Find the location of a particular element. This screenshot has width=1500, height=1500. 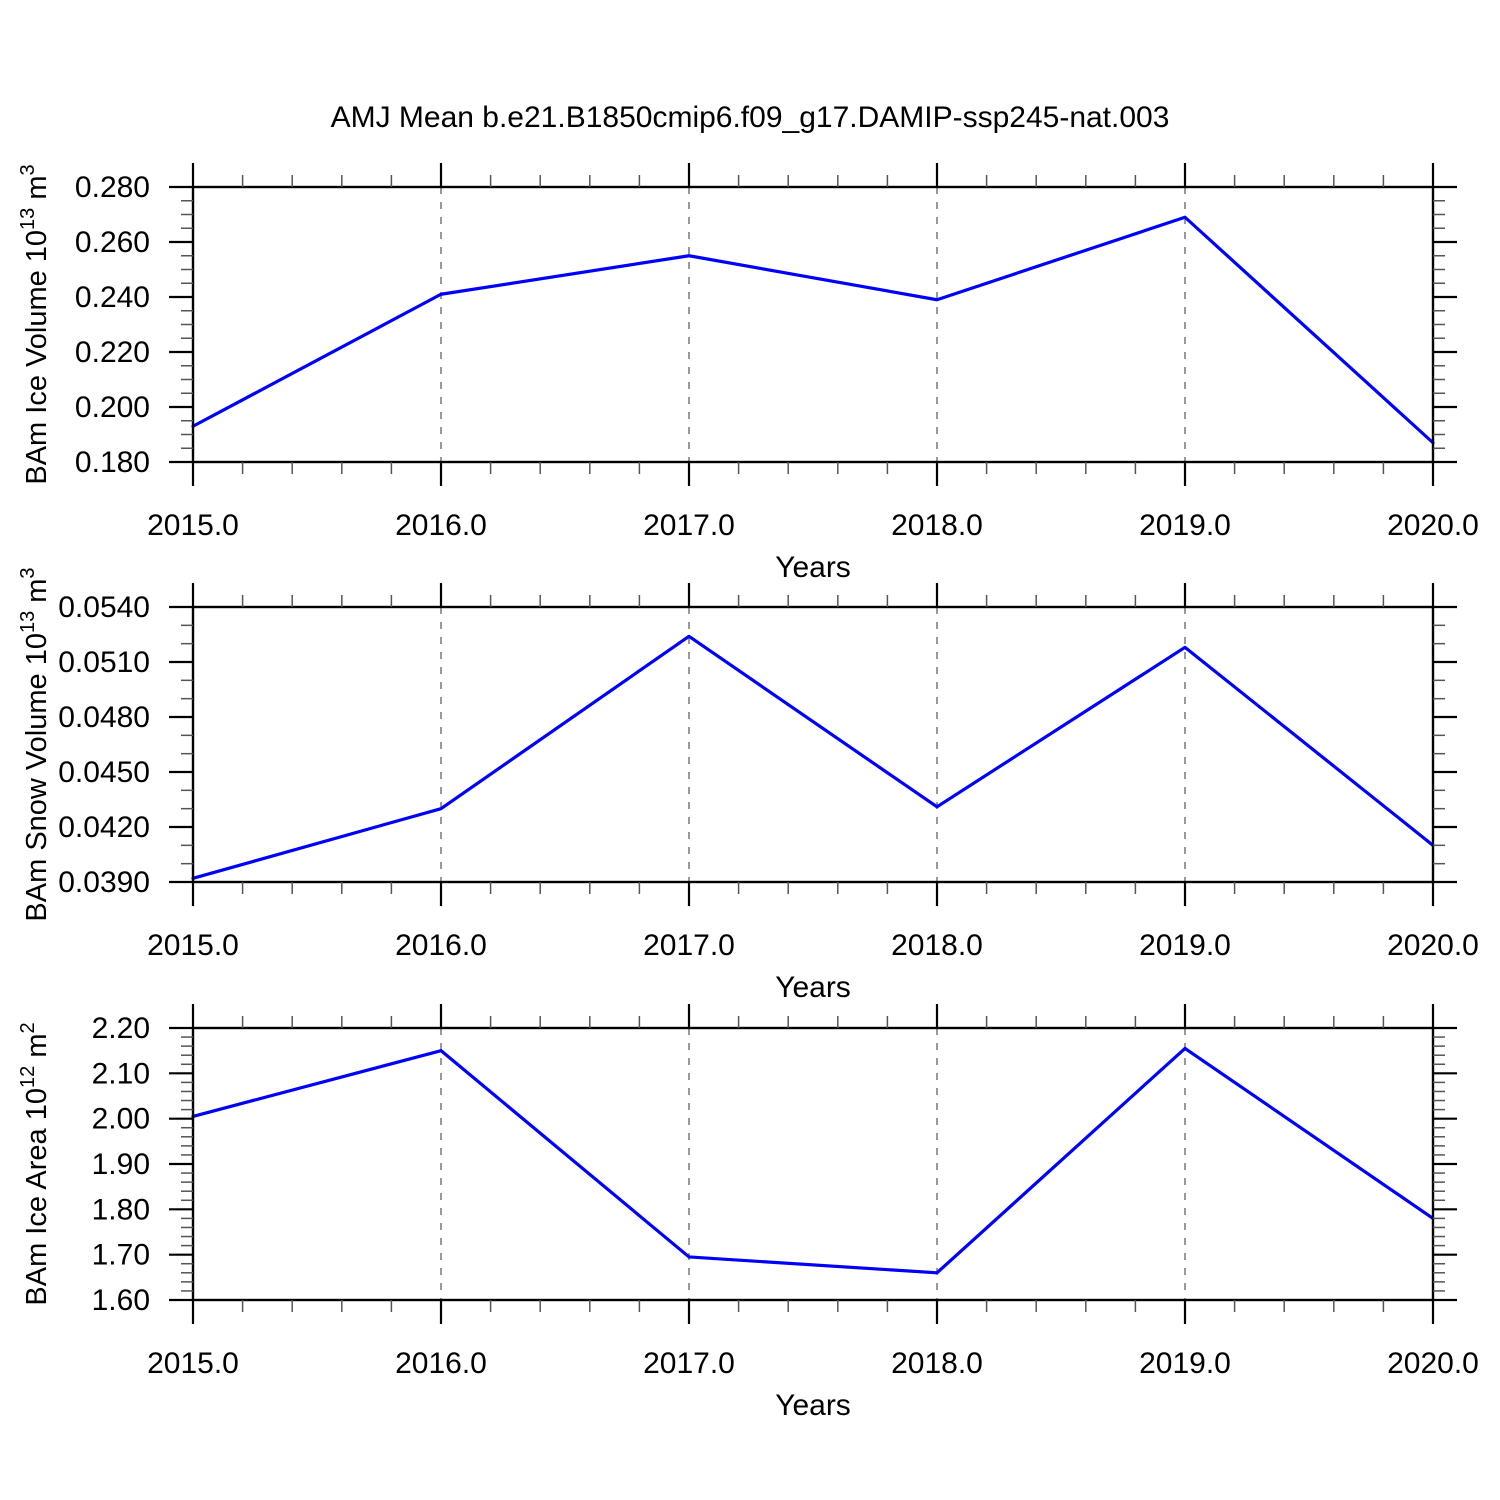

y-tick-label: 2.20 is located at coordinates (121, 1028).